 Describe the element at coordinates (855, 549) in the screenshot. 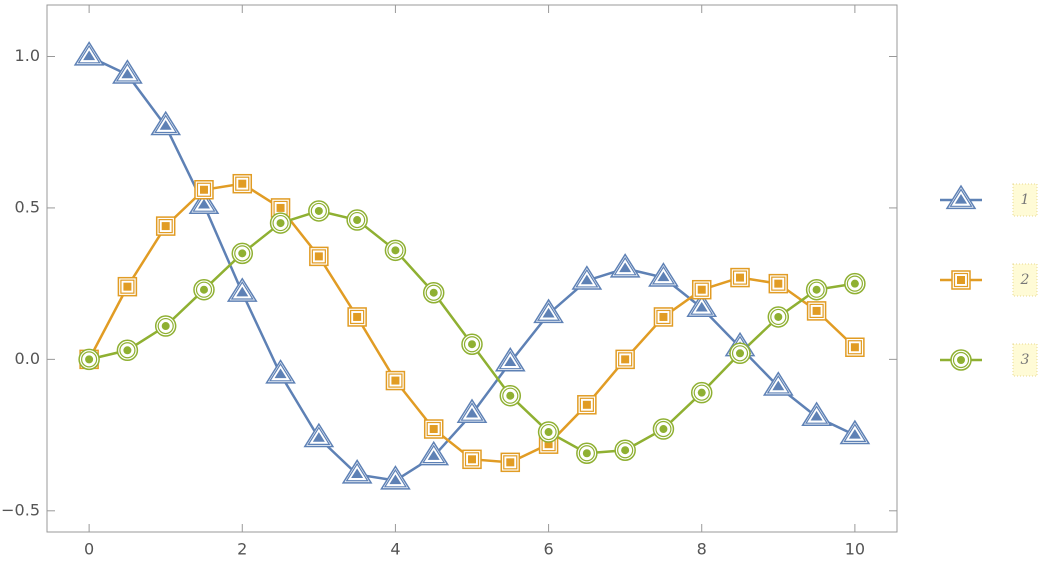

I see `x-tick-label: 10` at that location.